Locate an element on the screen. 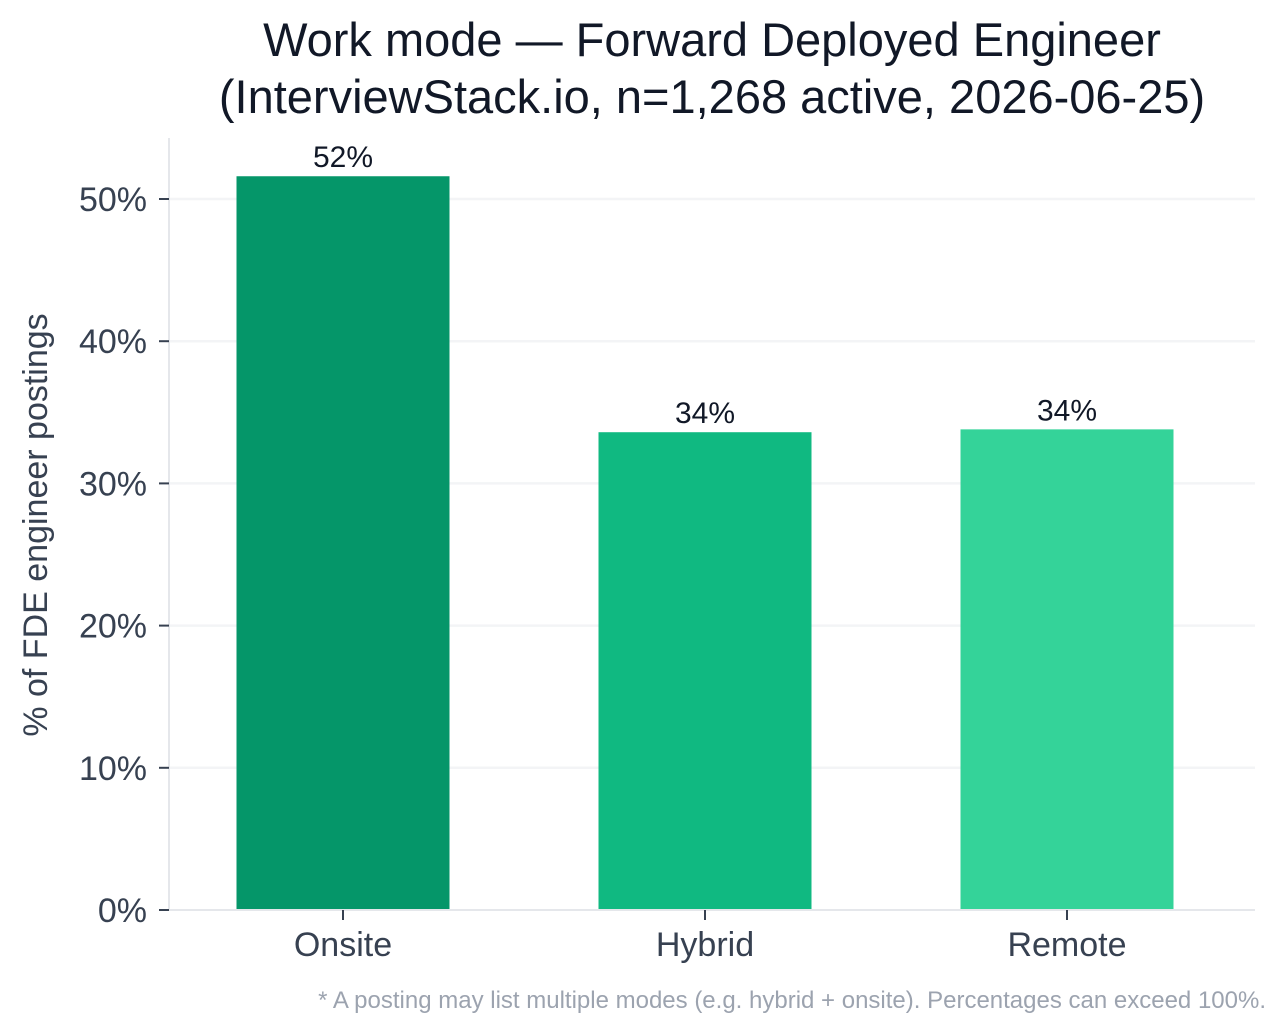  x-axis-ticks: Onsite Hybrid Remote is located at coordinates (710, 937).